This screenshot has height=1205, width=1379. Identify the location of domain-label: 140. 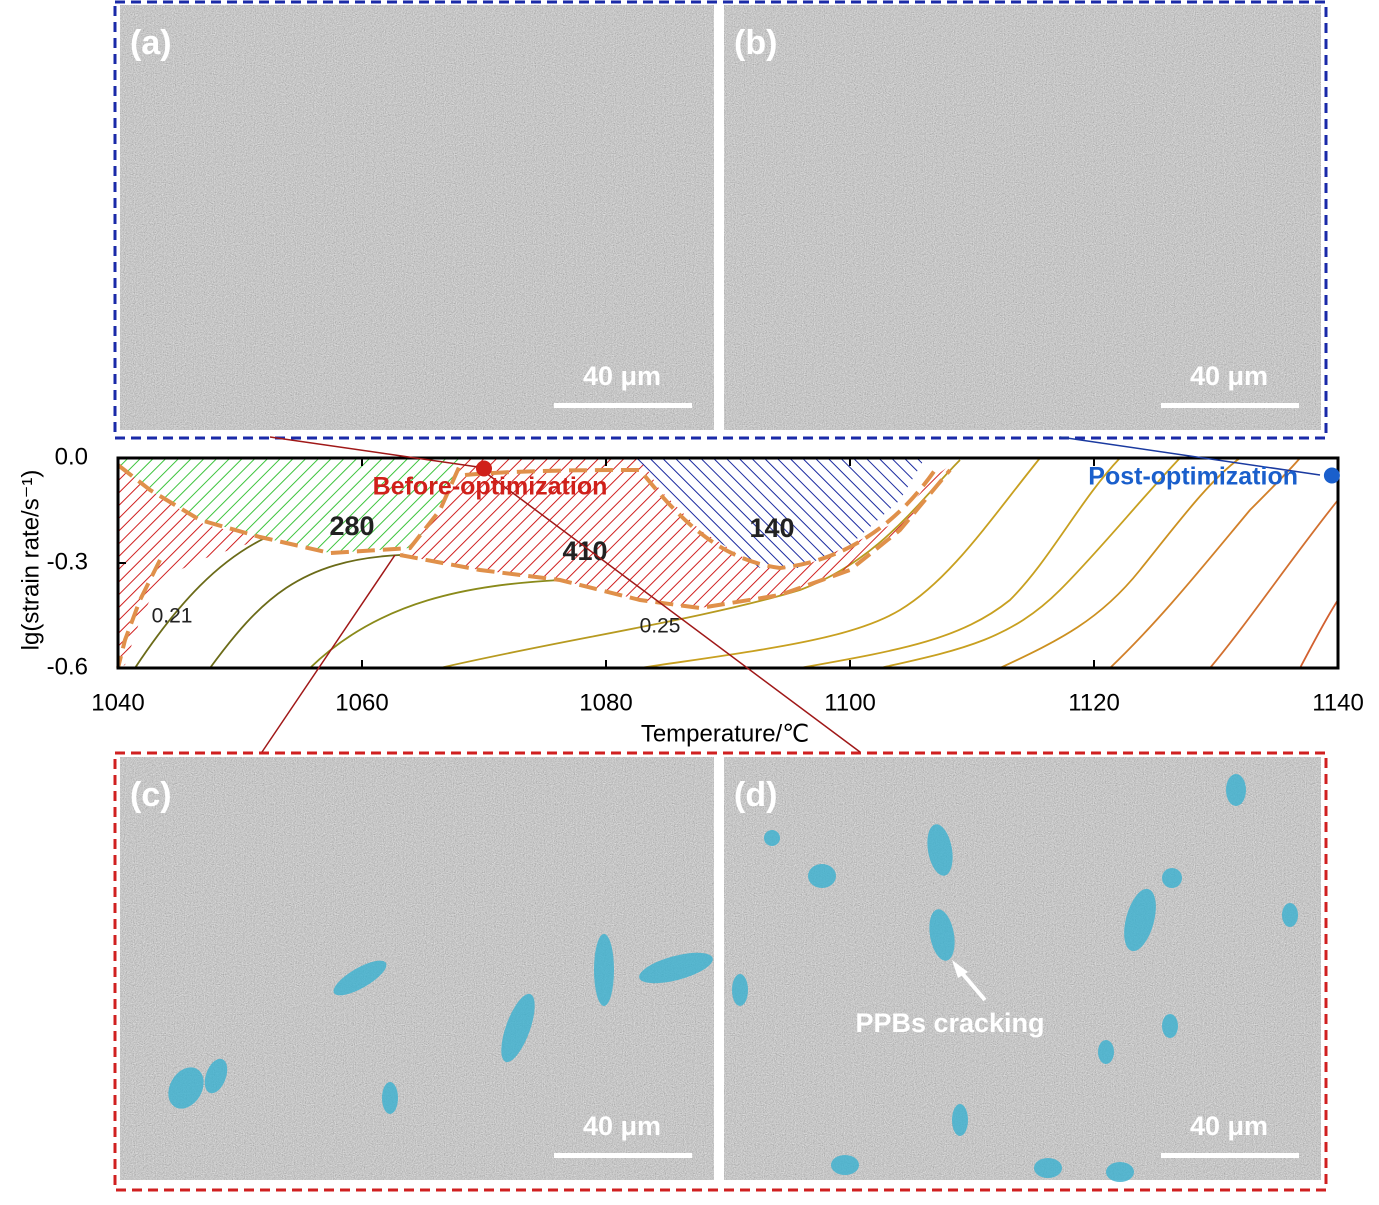
(771, 528).